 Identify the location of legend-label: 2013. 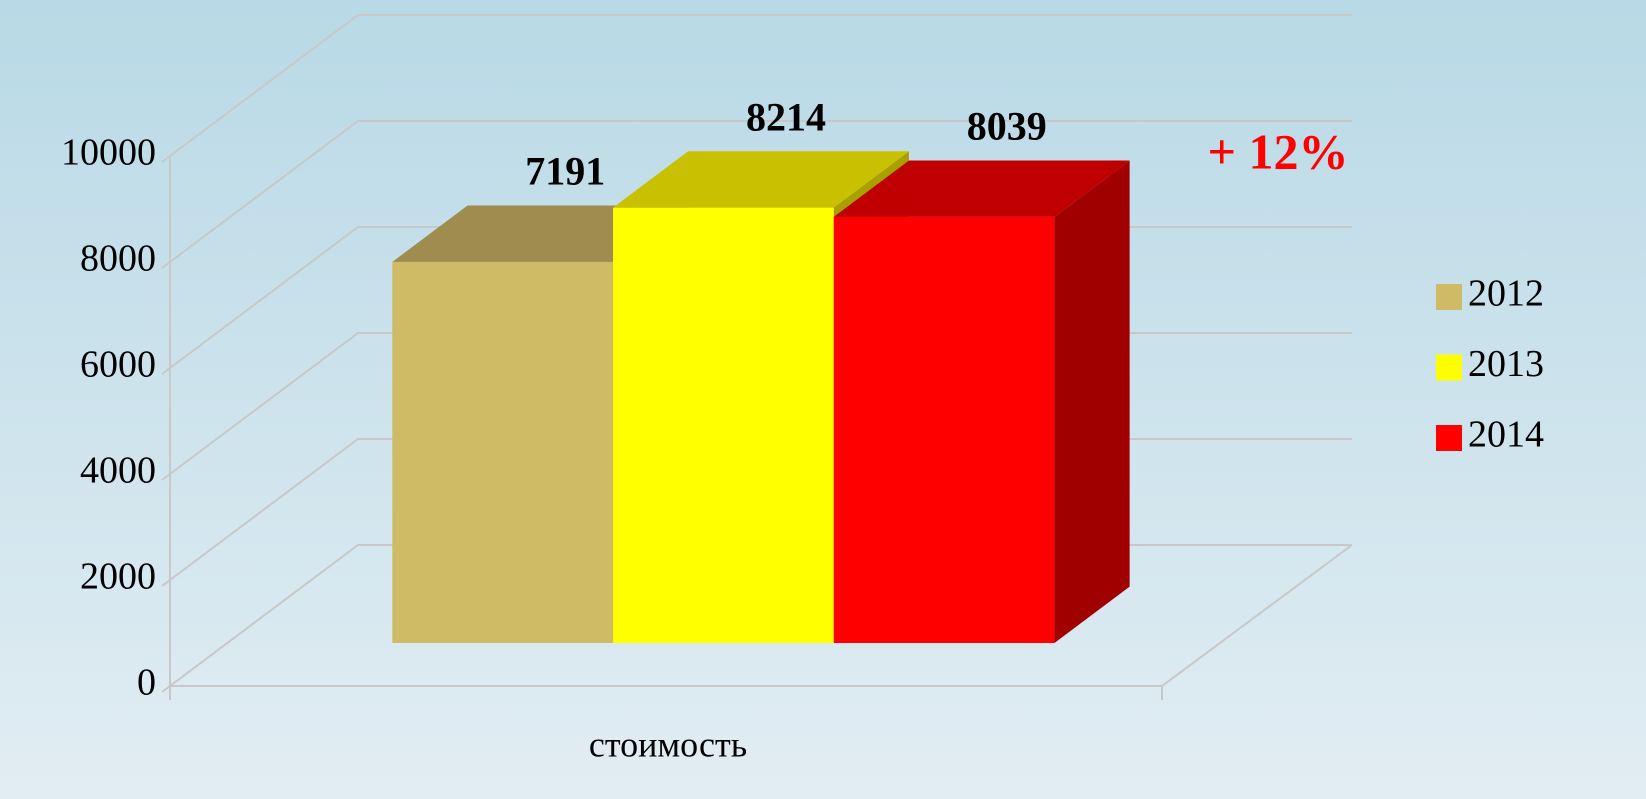
(1506, 364).